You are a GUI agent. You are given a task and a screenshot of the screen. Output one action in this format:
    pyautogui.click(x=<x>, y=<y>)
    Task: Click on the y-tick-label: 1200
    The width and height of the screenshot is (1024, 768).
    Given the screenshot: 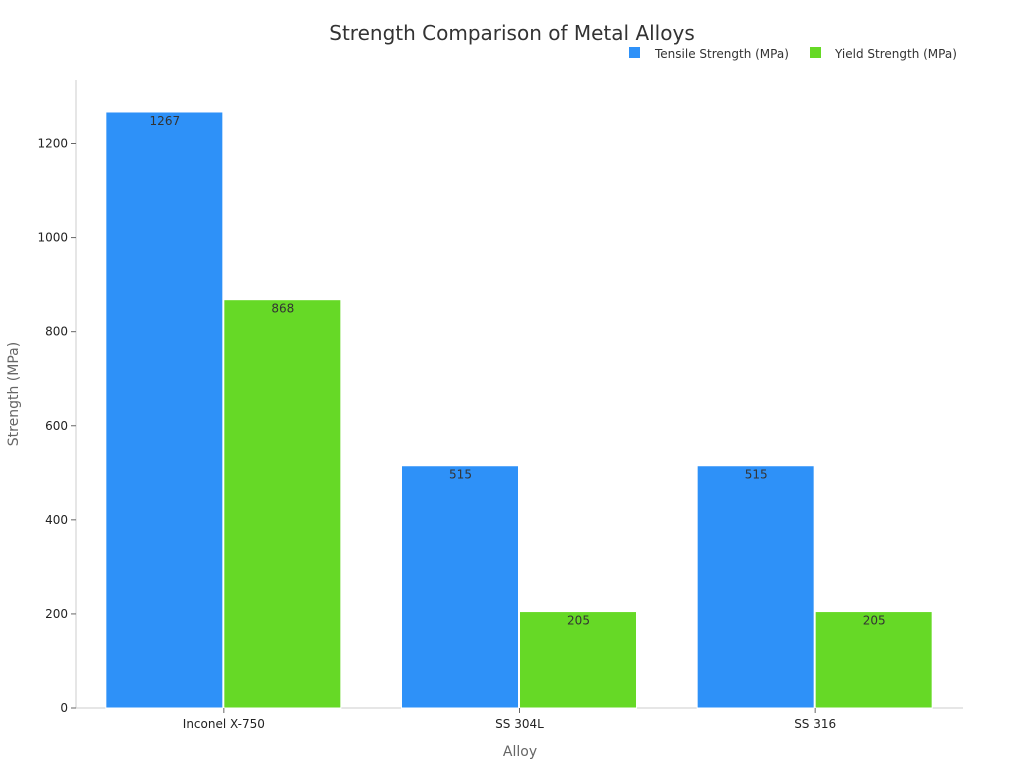 What is the action you would take?
    pyautogui.click(x=52, y=144)
    